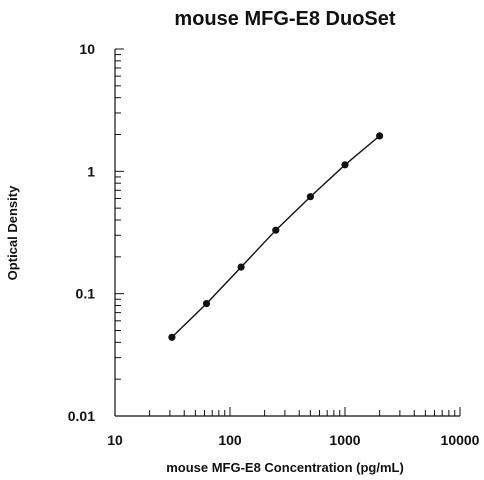  What do you see at coordinates (115, 440) in the screenshot?
I see `x-tick-label: 10` at bounding box center [115, 440].